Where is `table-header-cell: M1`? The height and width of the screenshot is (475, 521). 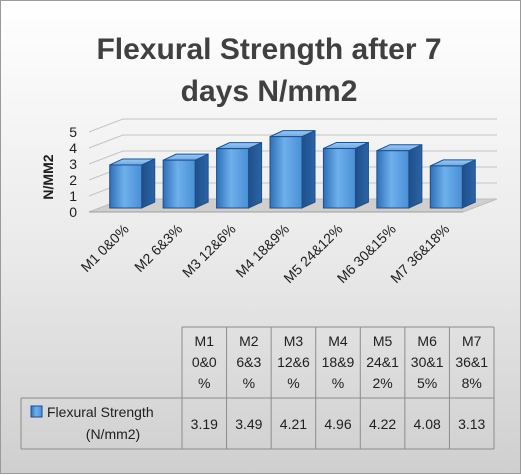 table-header-cell: M1 is located at coordinates (205, 341).